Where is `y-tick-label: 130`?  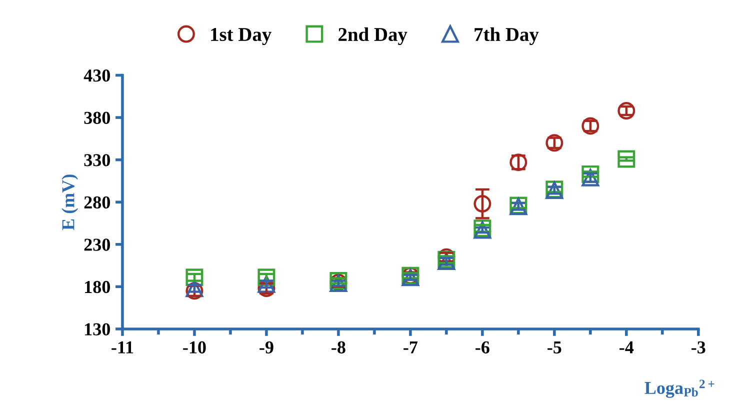 y-tick-label: 130 is located at coordinates (97, 329).